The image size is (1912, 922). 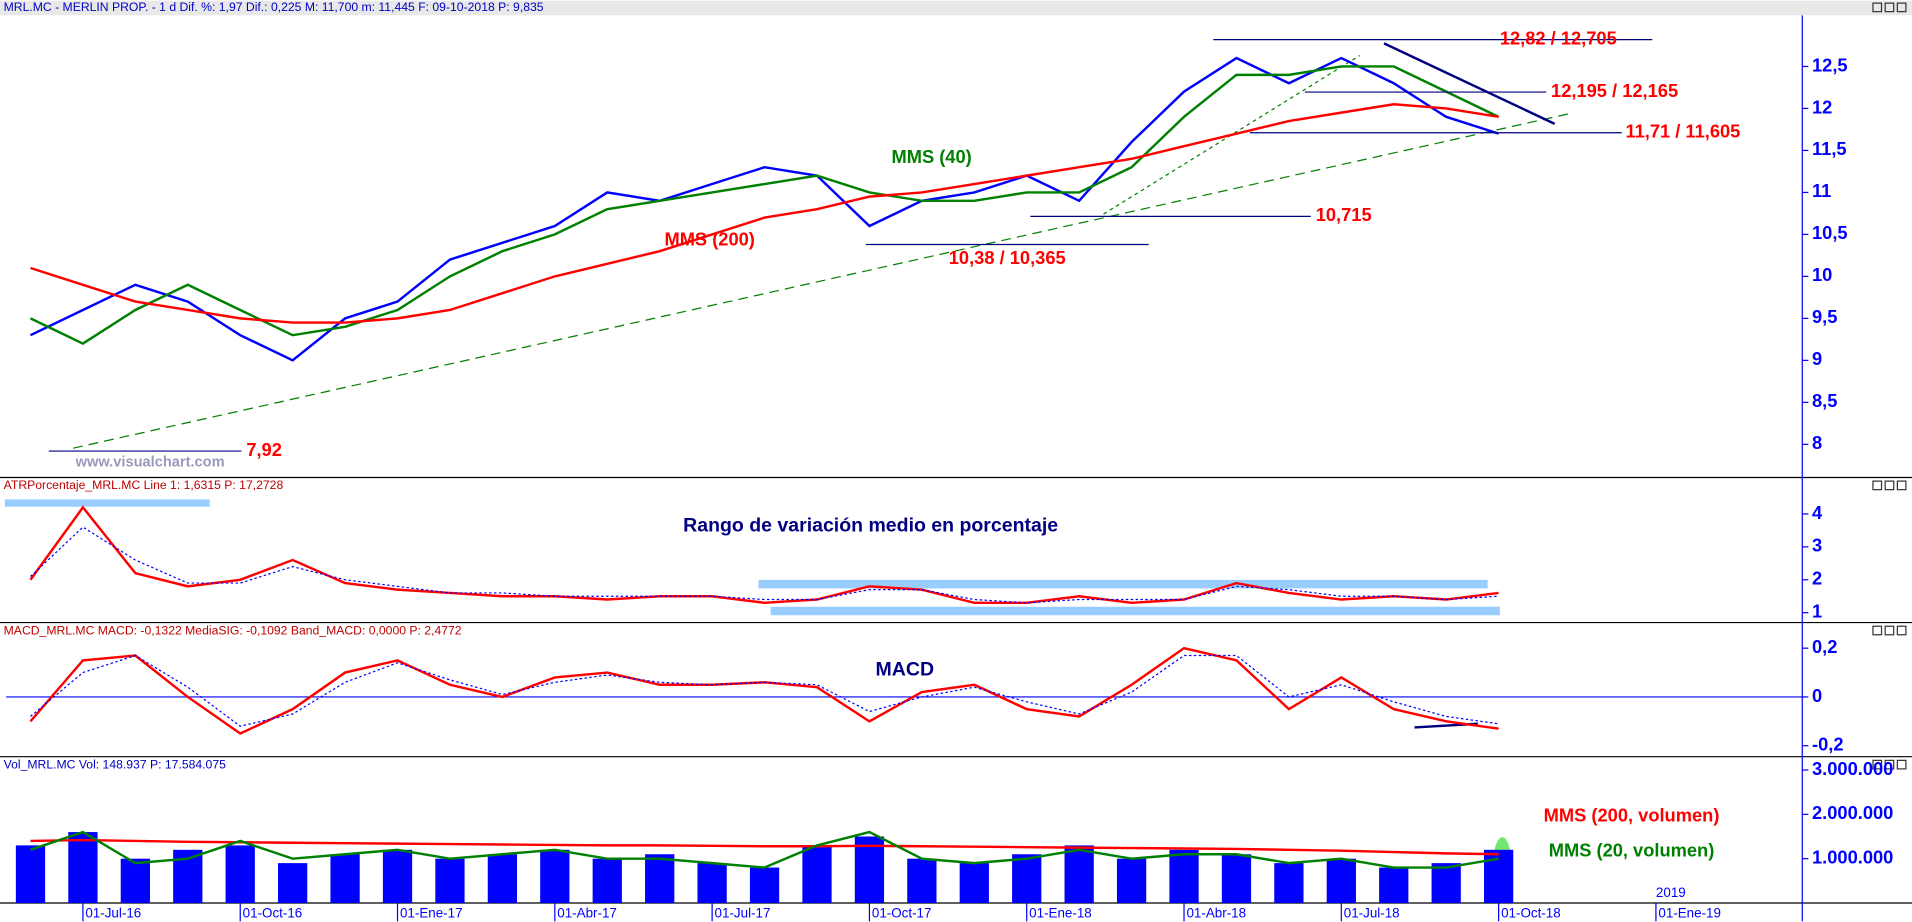 What do you see at coordinates (1060, 913) in the screenshot?
I see `x-tick-label: 01-Ene-18` at bounding box center [1060, 913].